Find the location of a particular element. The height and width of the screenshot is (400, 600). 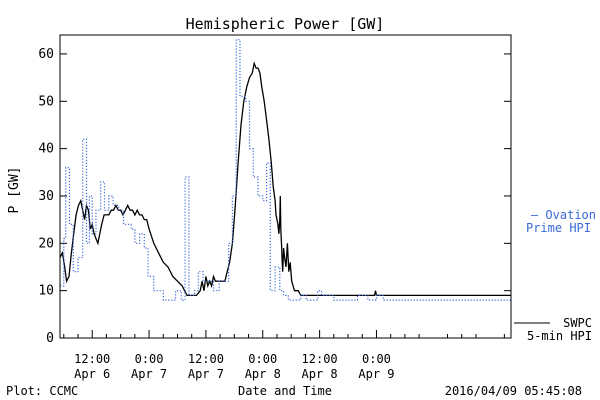

footer-plot-credit: Plot: CCMC is located at coordinates (42, 391).